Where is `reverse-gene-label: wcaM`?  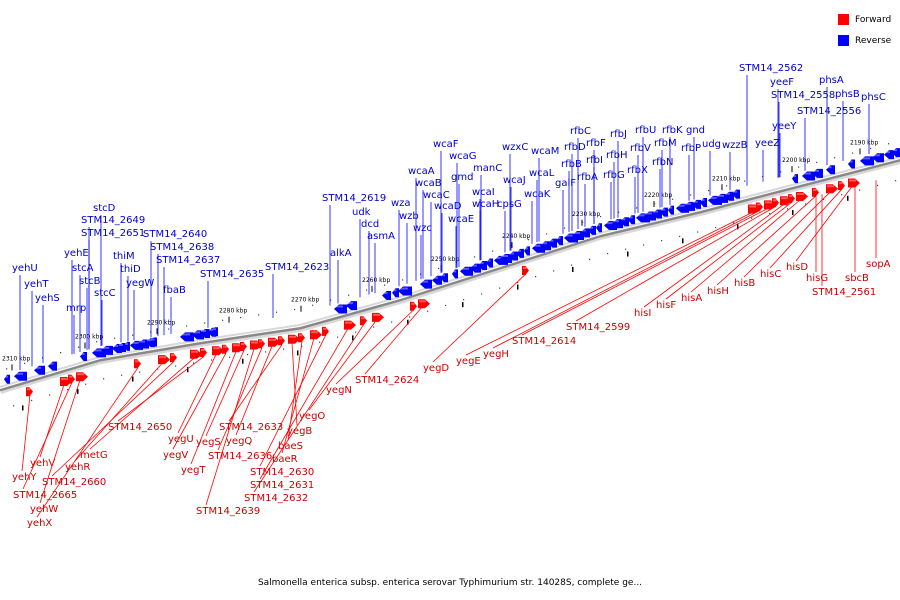
reverse-gene-label: wcaM is located at coordinates (545, 151).